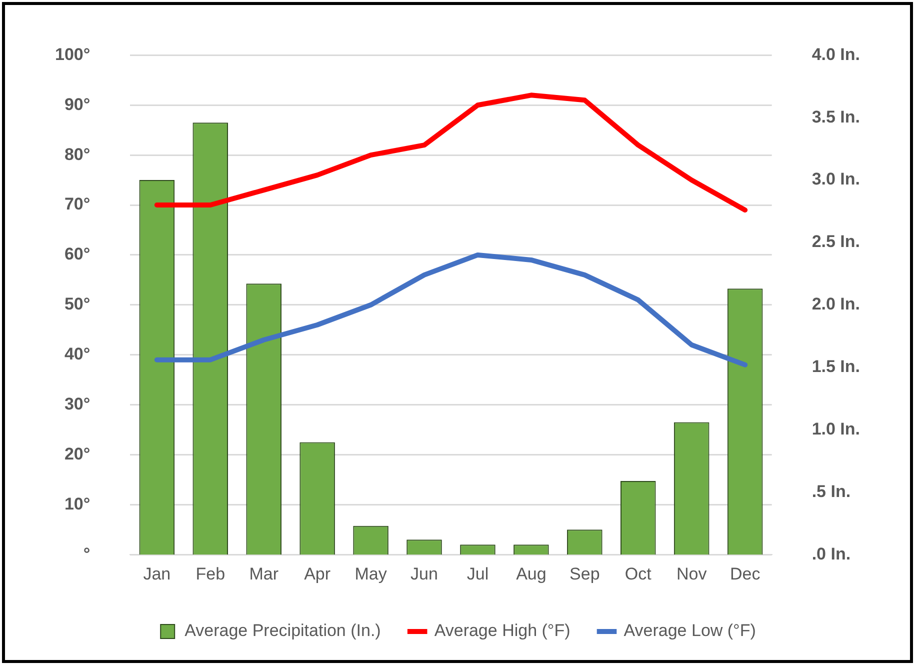 This screenshot has width=915, height=665. Describe the element at coordinates (836, 366) in the screenshot. I see `y2-tick-label: 1.5 In.` at that location.